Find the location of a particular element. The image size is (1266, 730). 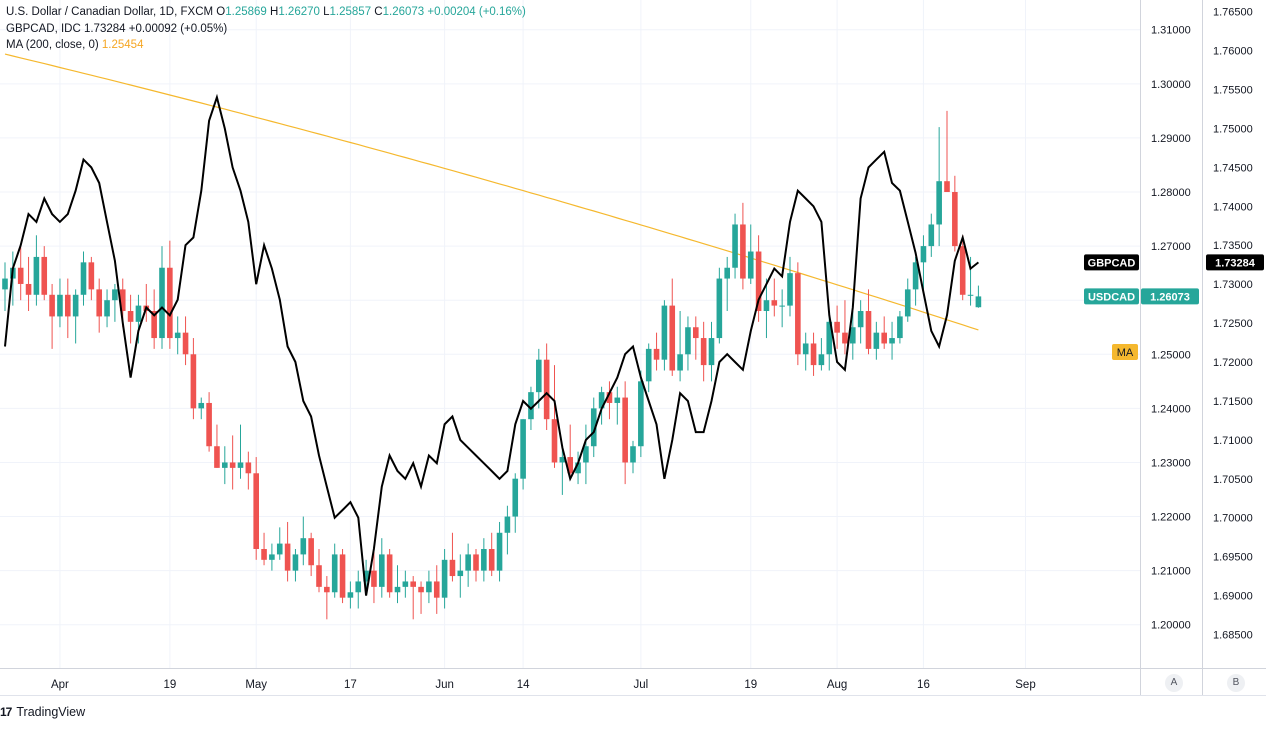

tradingview-brand: 17 TradingView is located at coordinates (42, 712).